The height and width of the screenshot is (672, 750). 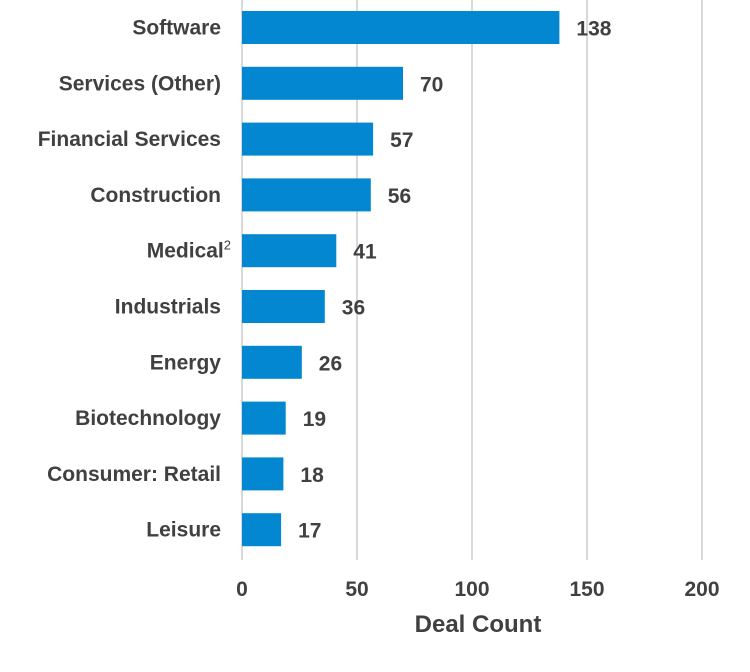 What do you see at coordinates (168, 307) in the screenshot?
I see `category-label: Industrials` at bounding box center [168, 307].